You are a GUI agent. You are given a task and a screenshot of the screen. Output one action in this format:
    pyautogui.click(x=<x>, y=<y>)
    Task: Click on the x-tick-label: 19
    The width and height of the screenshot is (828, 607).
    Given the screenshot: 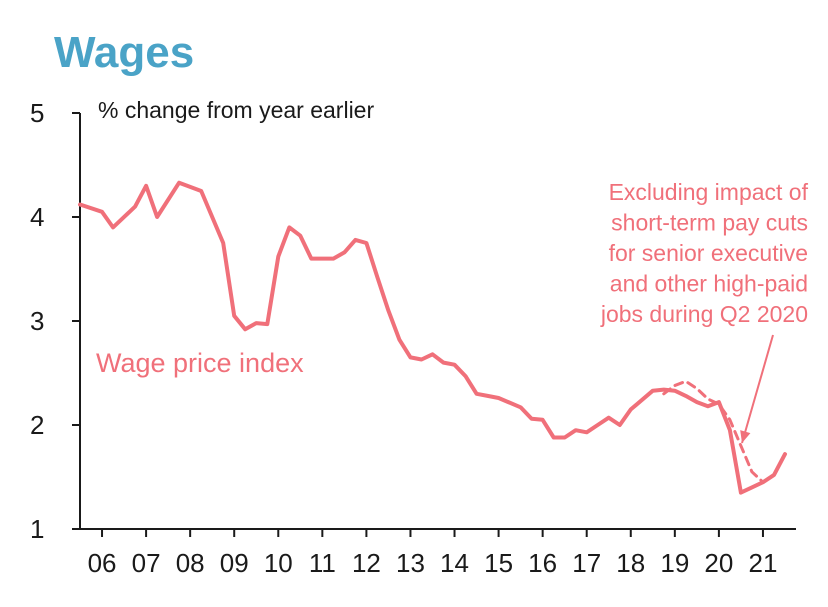 What is the action you would take?
    pyautogui.click(x=674, y=563)
    